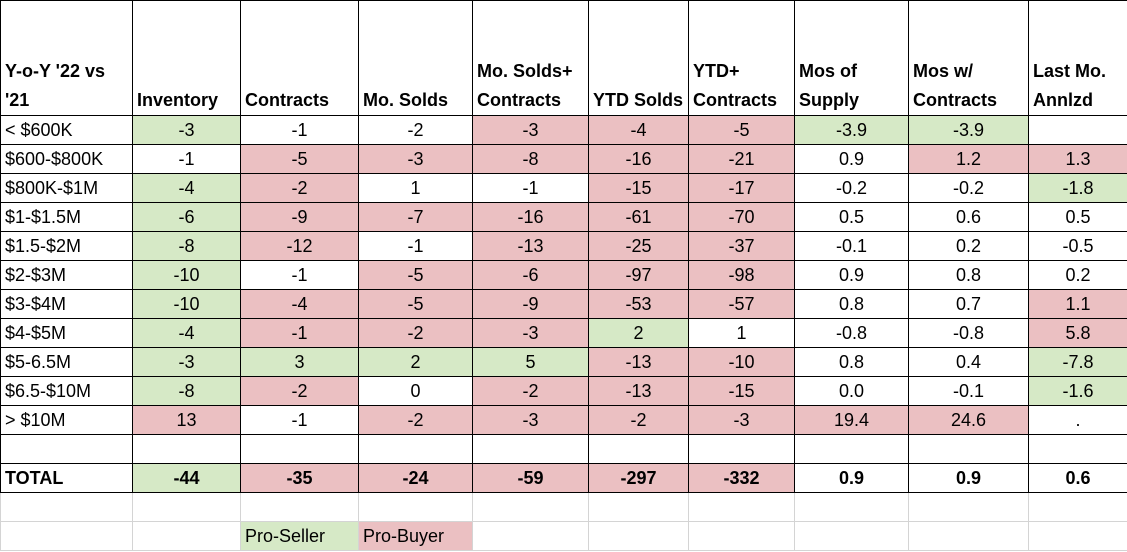 This screenshot has height=552, width=1127. Describe the element at coordinates (299, 536) in the screenshot. I see `legend-pro-seller: Pro-Seller` at that location.